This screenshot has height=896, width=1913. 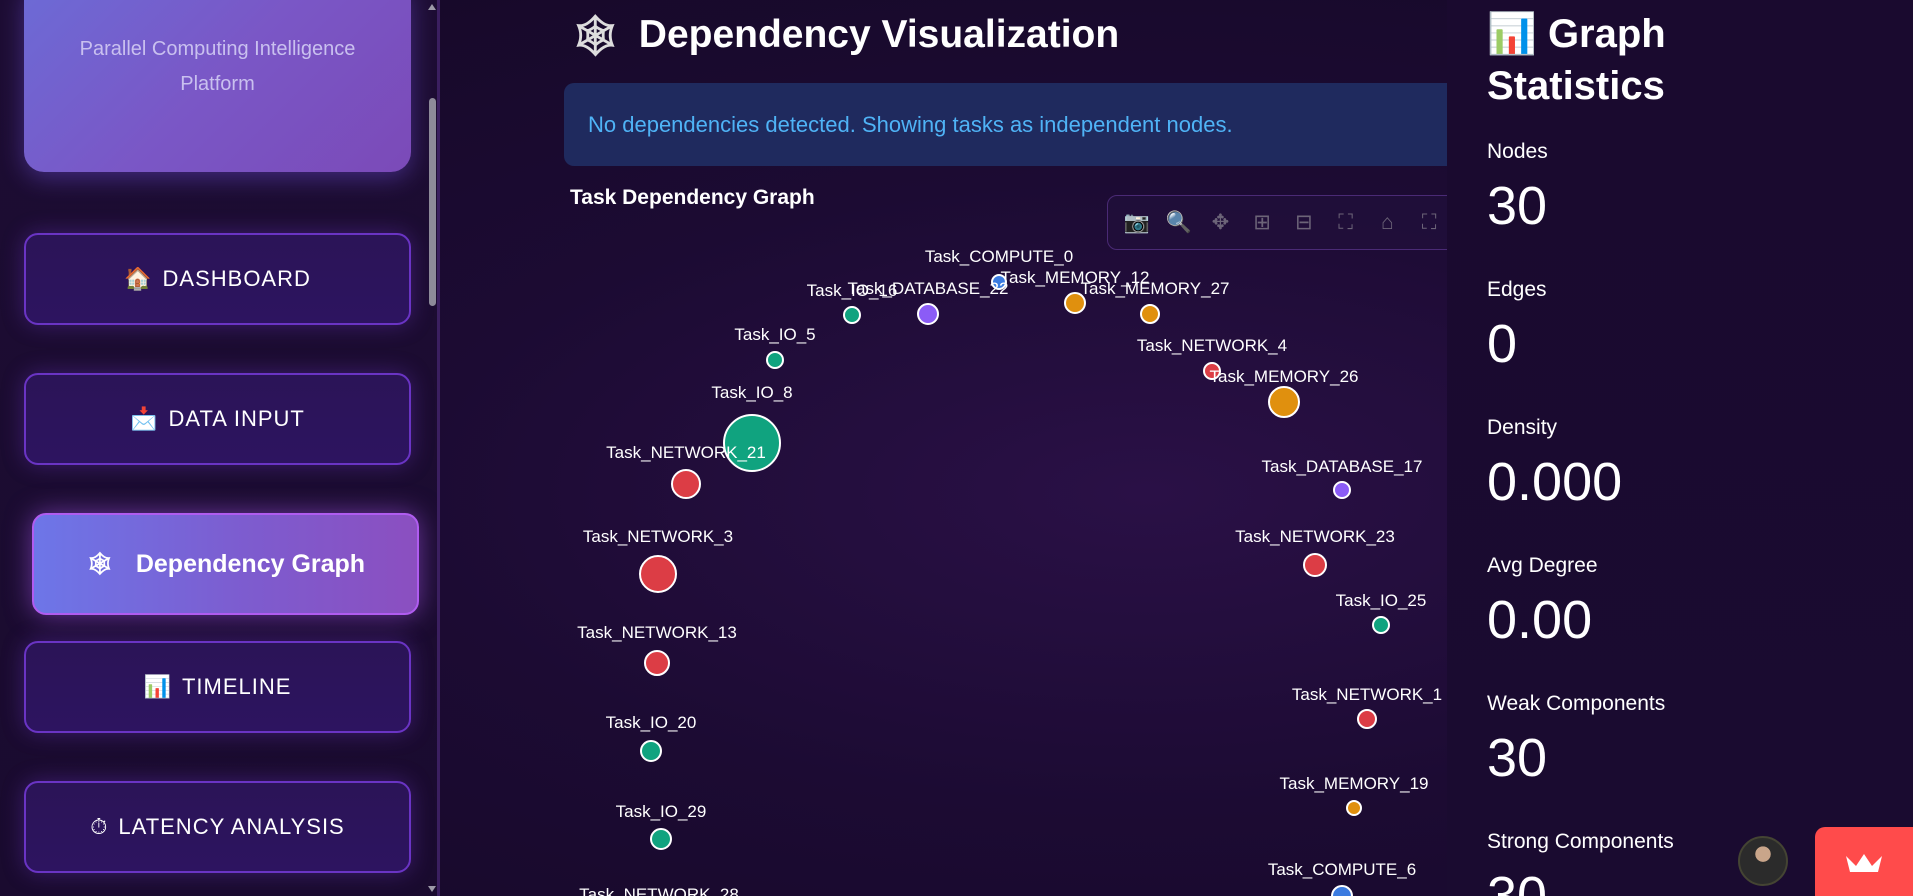 What do you see at coordinates (1576, 703) in the screenshot?
I see `stat-label: Weak Components` at bounding box center [1576, 703].